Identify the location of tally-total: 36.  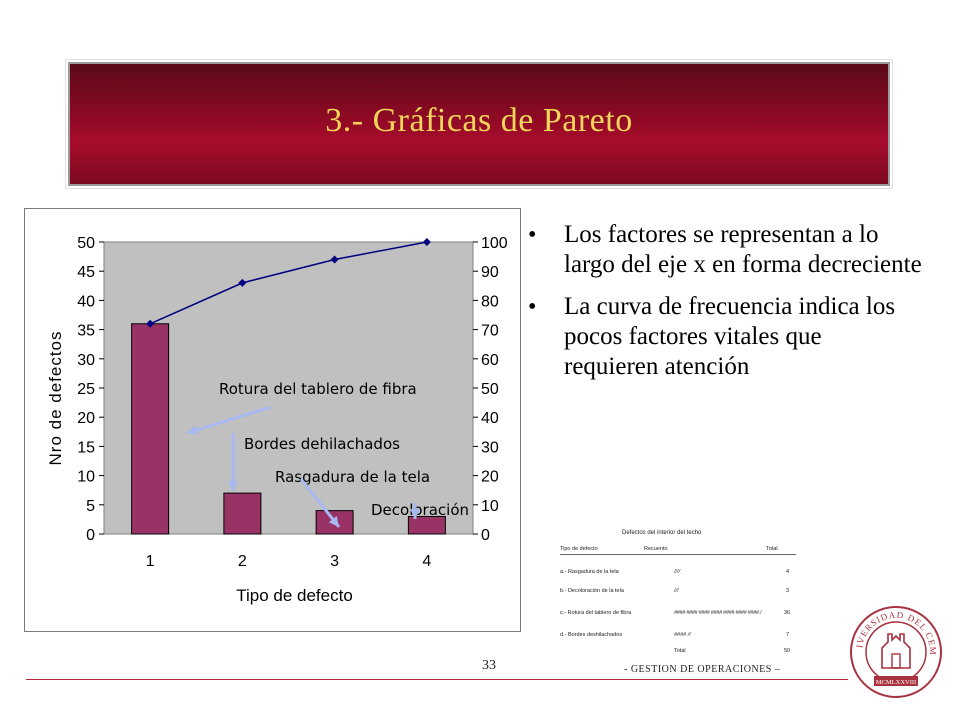
(787, 613).